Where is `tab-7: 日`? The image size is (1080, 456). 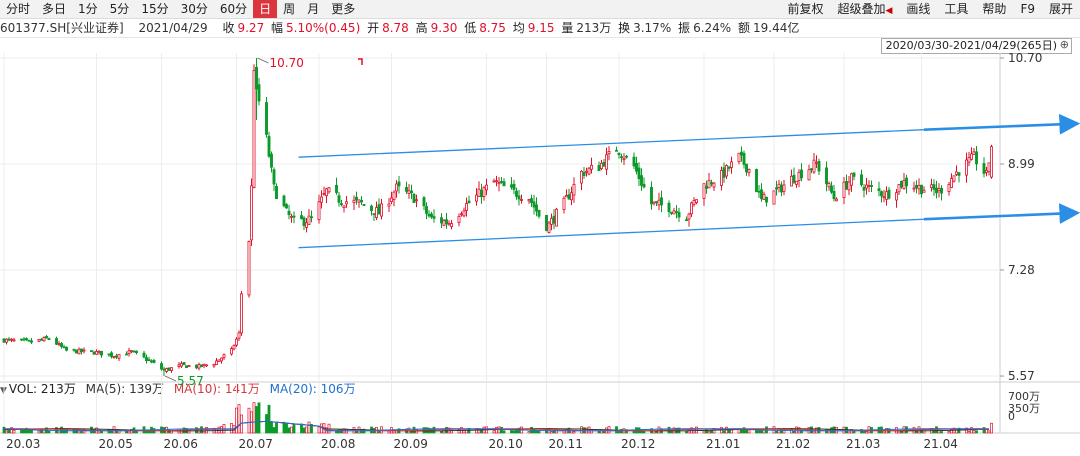 tab-7: 日 is located at coordinates (265, 9).